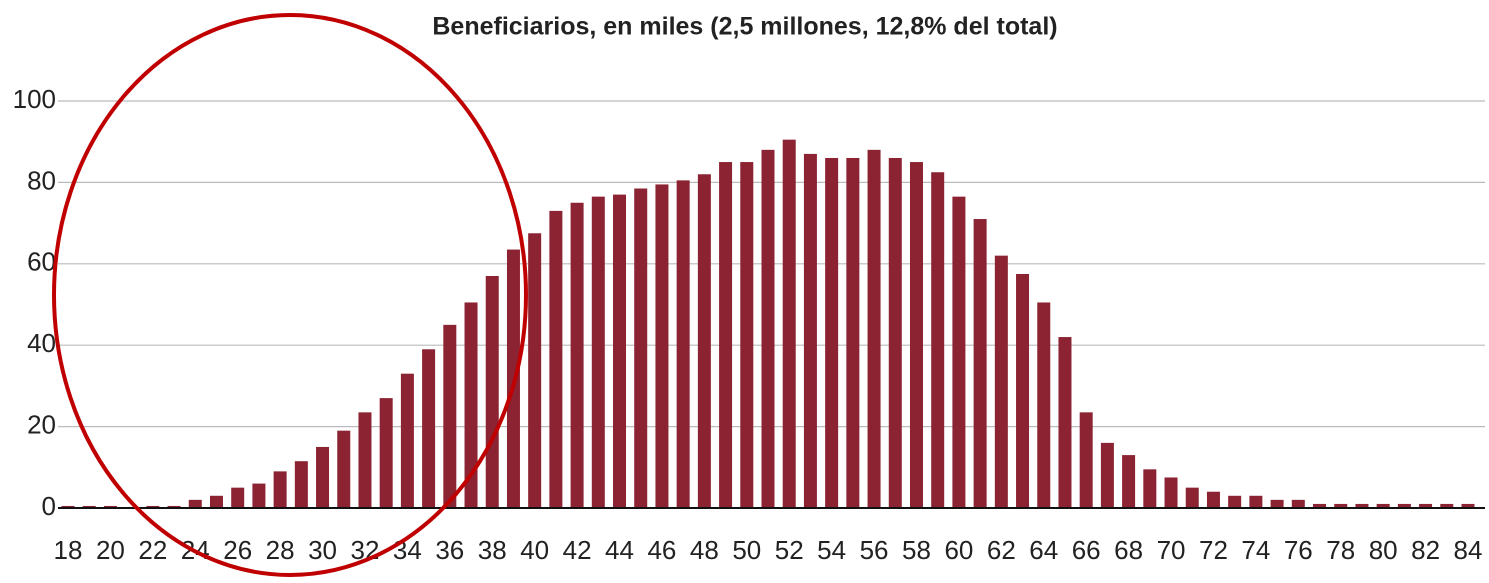  I want to click on x-tick-label: 38, so click(492, 550).